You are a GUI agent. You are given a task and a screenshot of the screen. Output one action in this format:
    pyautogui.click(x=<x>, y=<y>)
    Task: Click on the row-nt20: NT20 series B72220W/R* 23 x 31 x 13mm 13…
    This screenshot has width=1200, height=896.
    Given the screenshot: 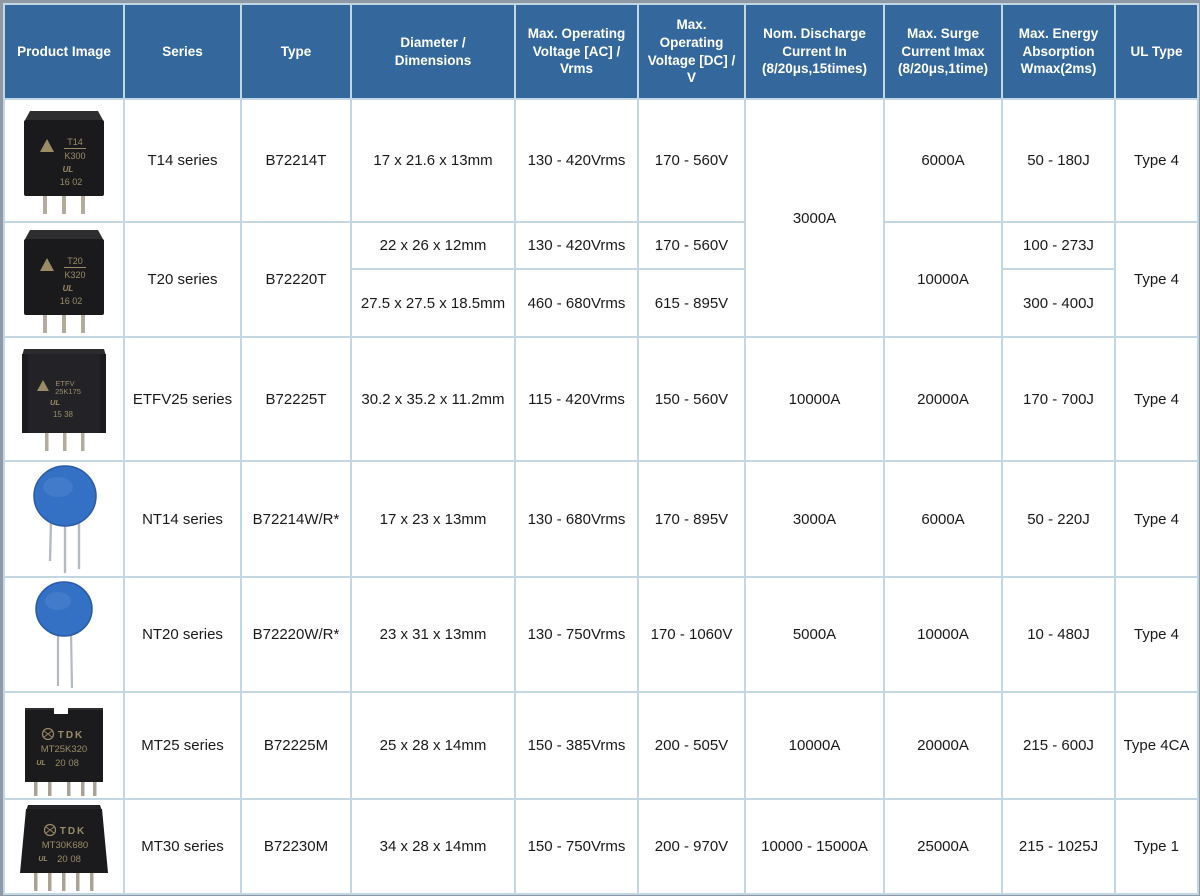 What is the action you would take?
    pyautogui.click(x=601, y=634)
    